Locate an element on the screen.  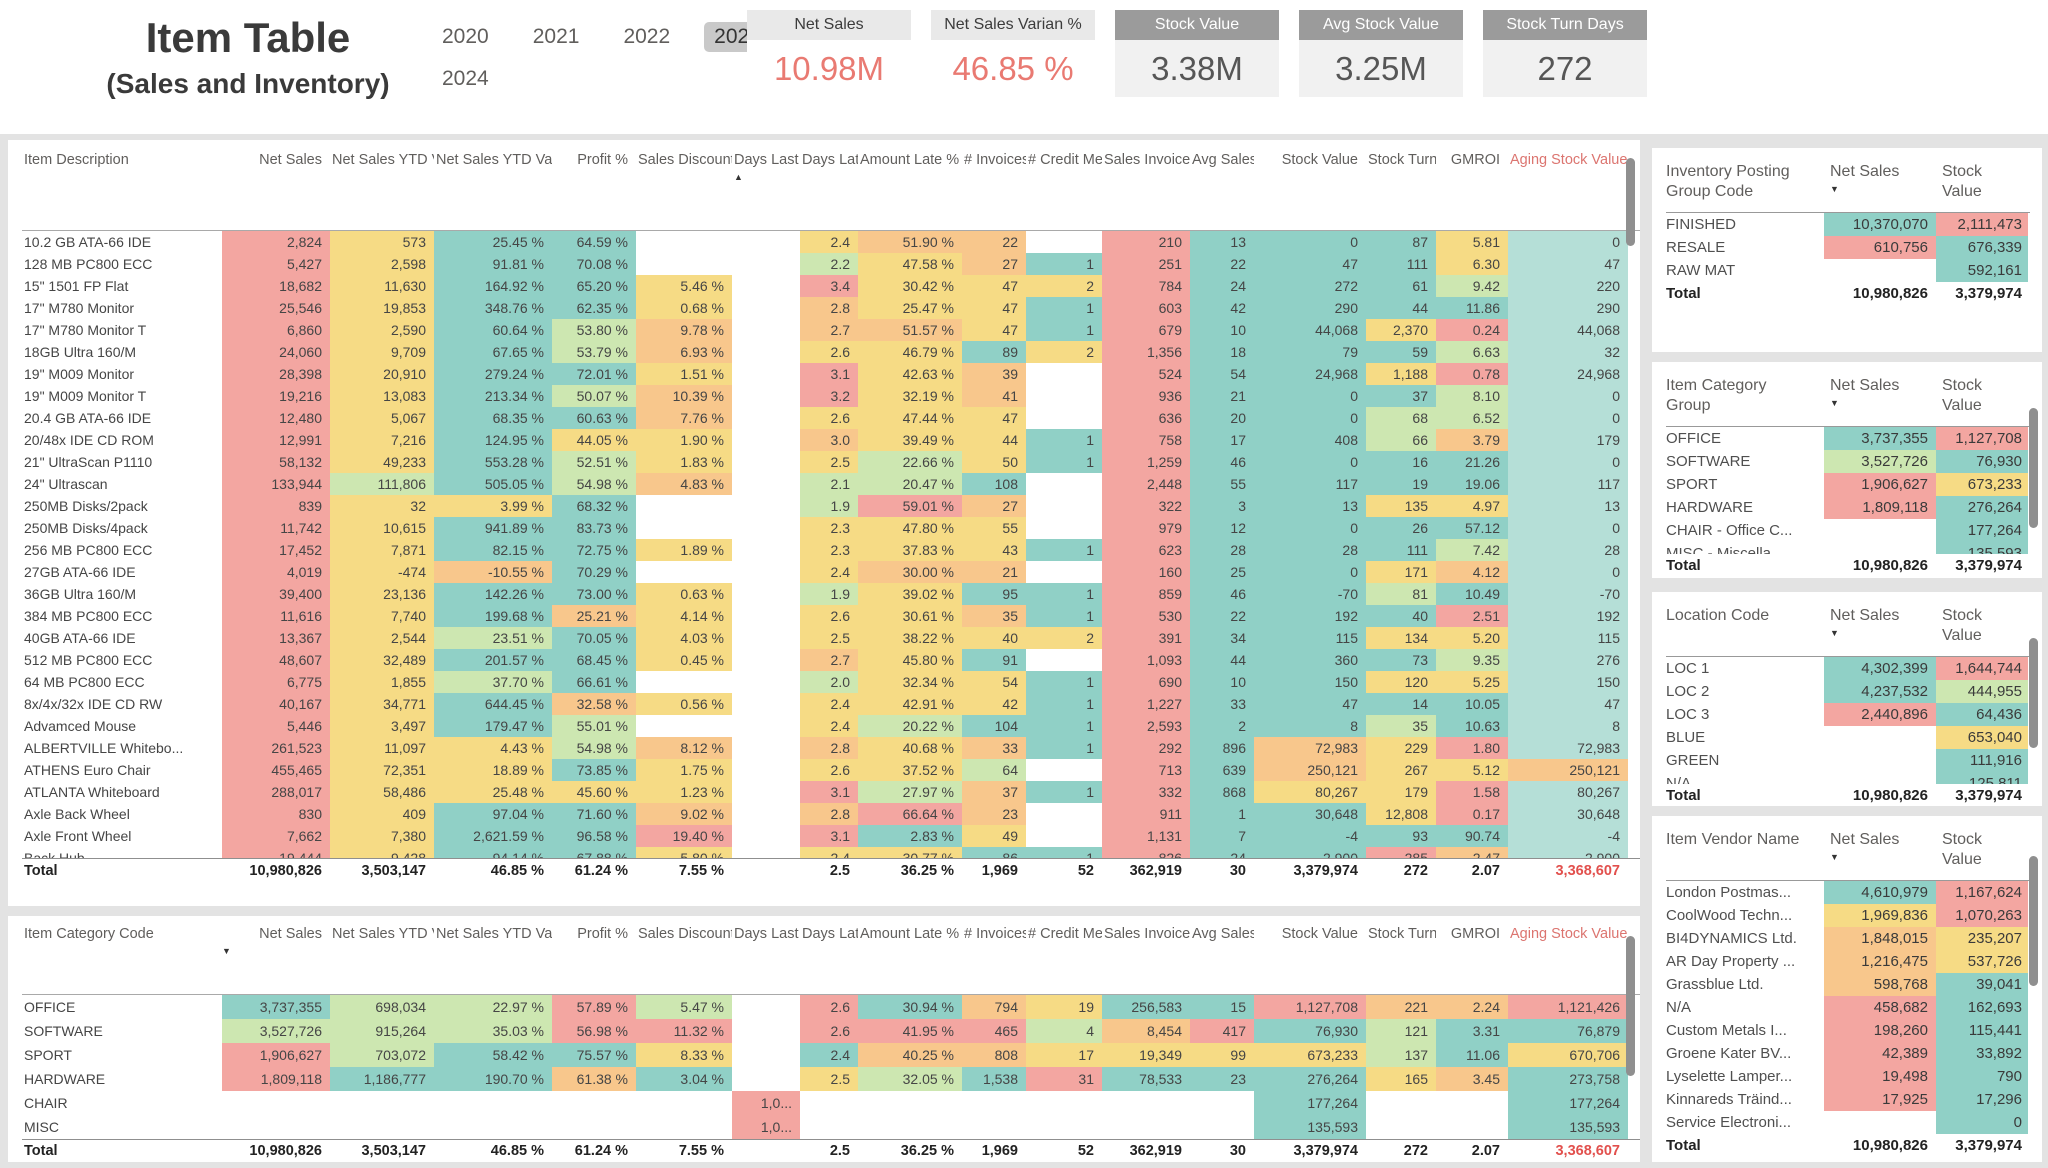
table-cell: 524 is located at coordinates (1146, 374).